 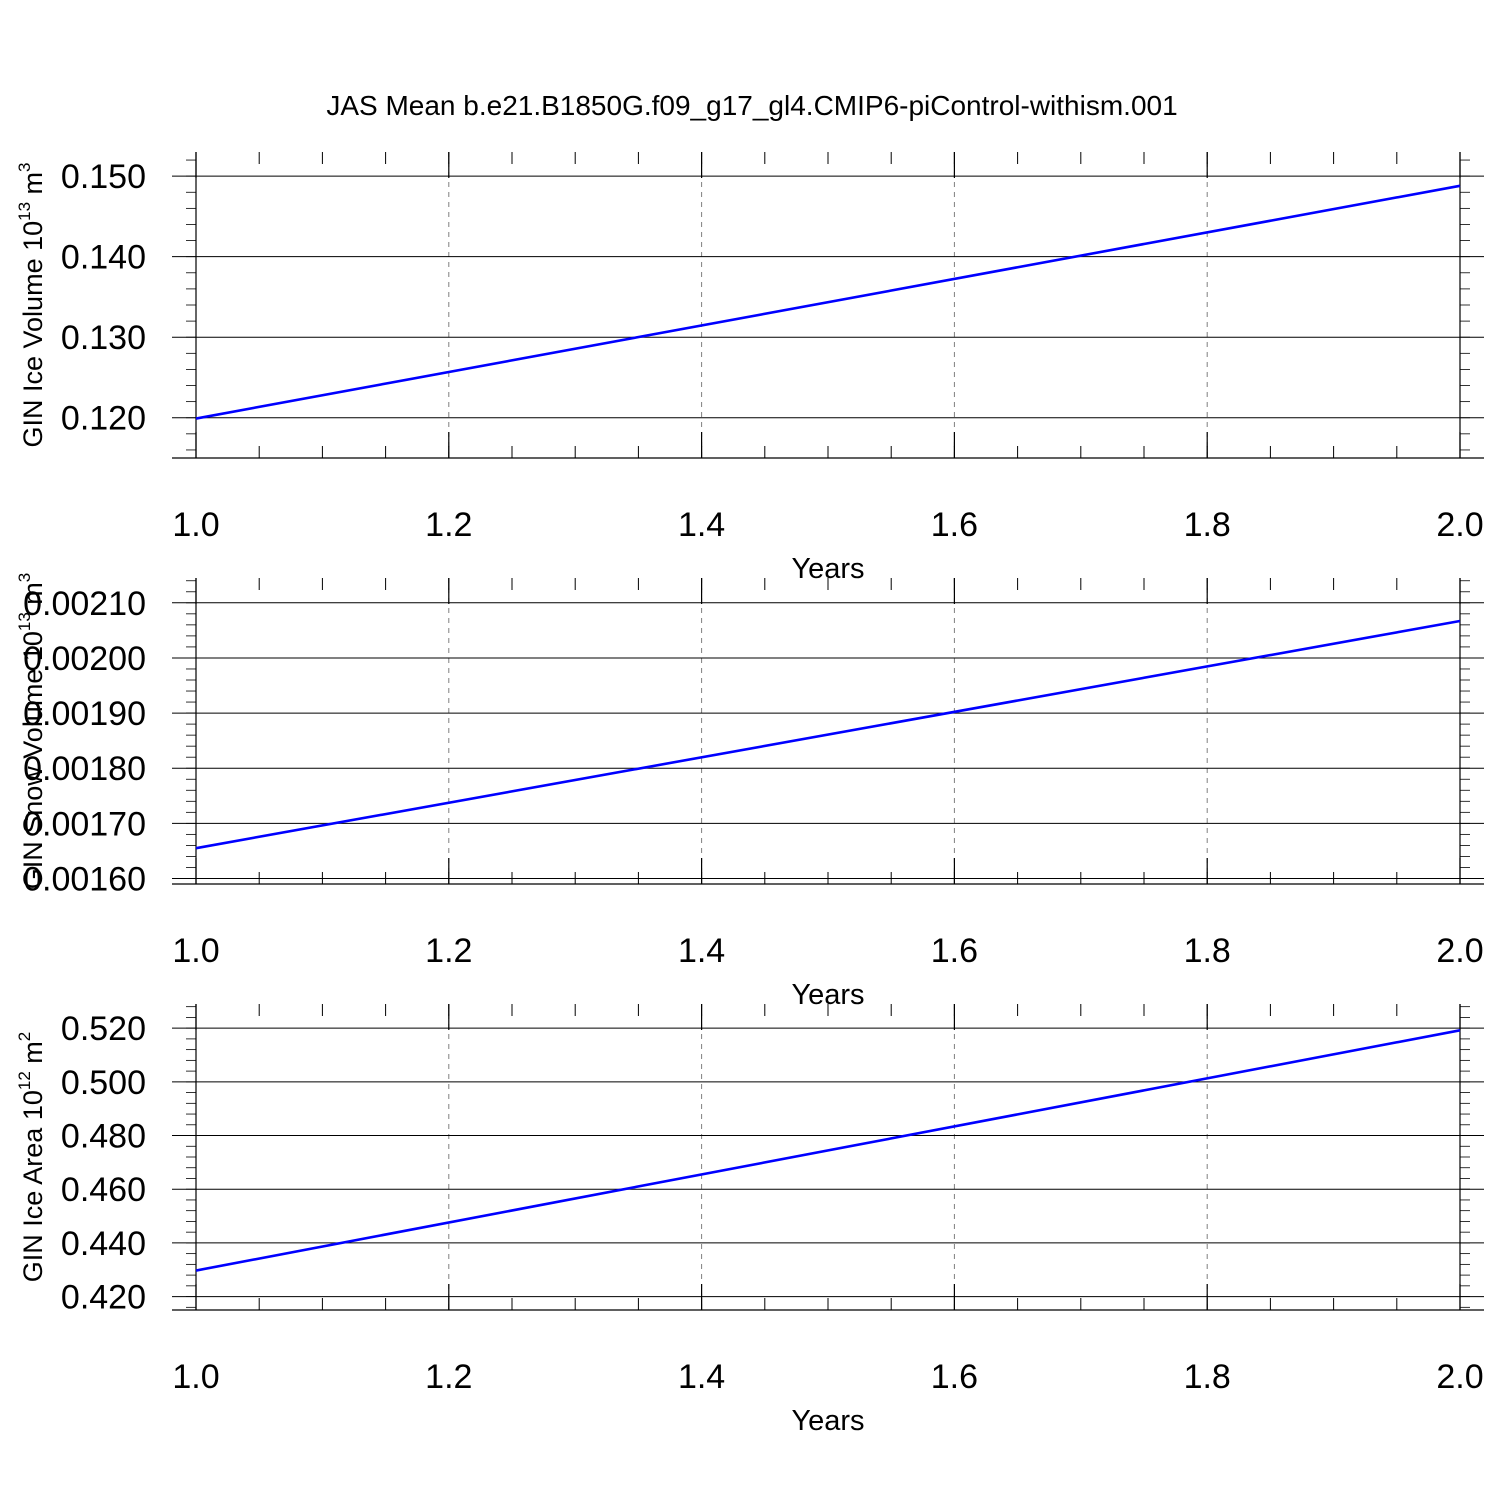 What do you see at coordinates (103, 177) in the screenshot?
I see `y-tick-label: 0.150` at bounding box center [103, 177].